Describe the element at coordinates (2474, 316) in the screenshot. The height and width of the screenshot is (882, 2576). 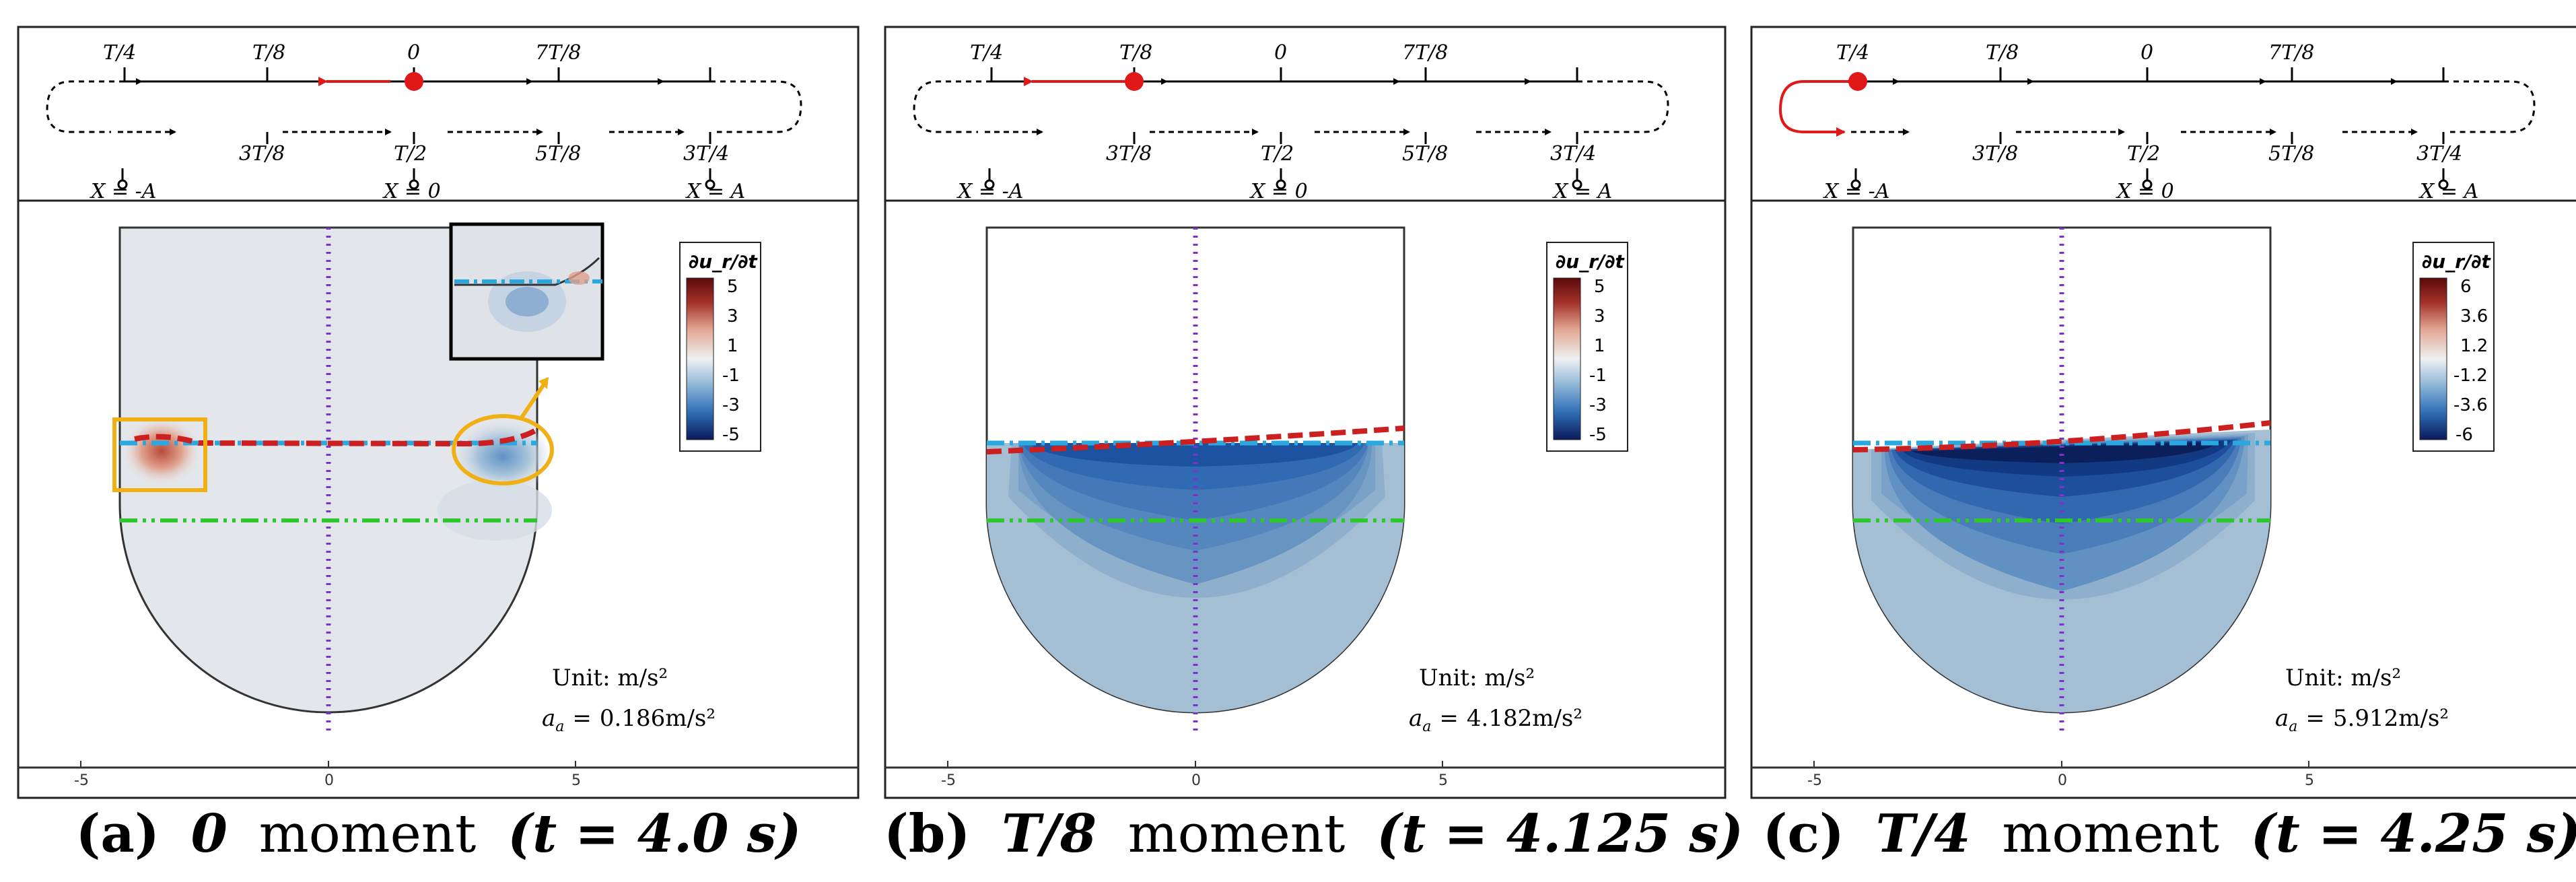
I see `legend-tick: 3.6` at that location.